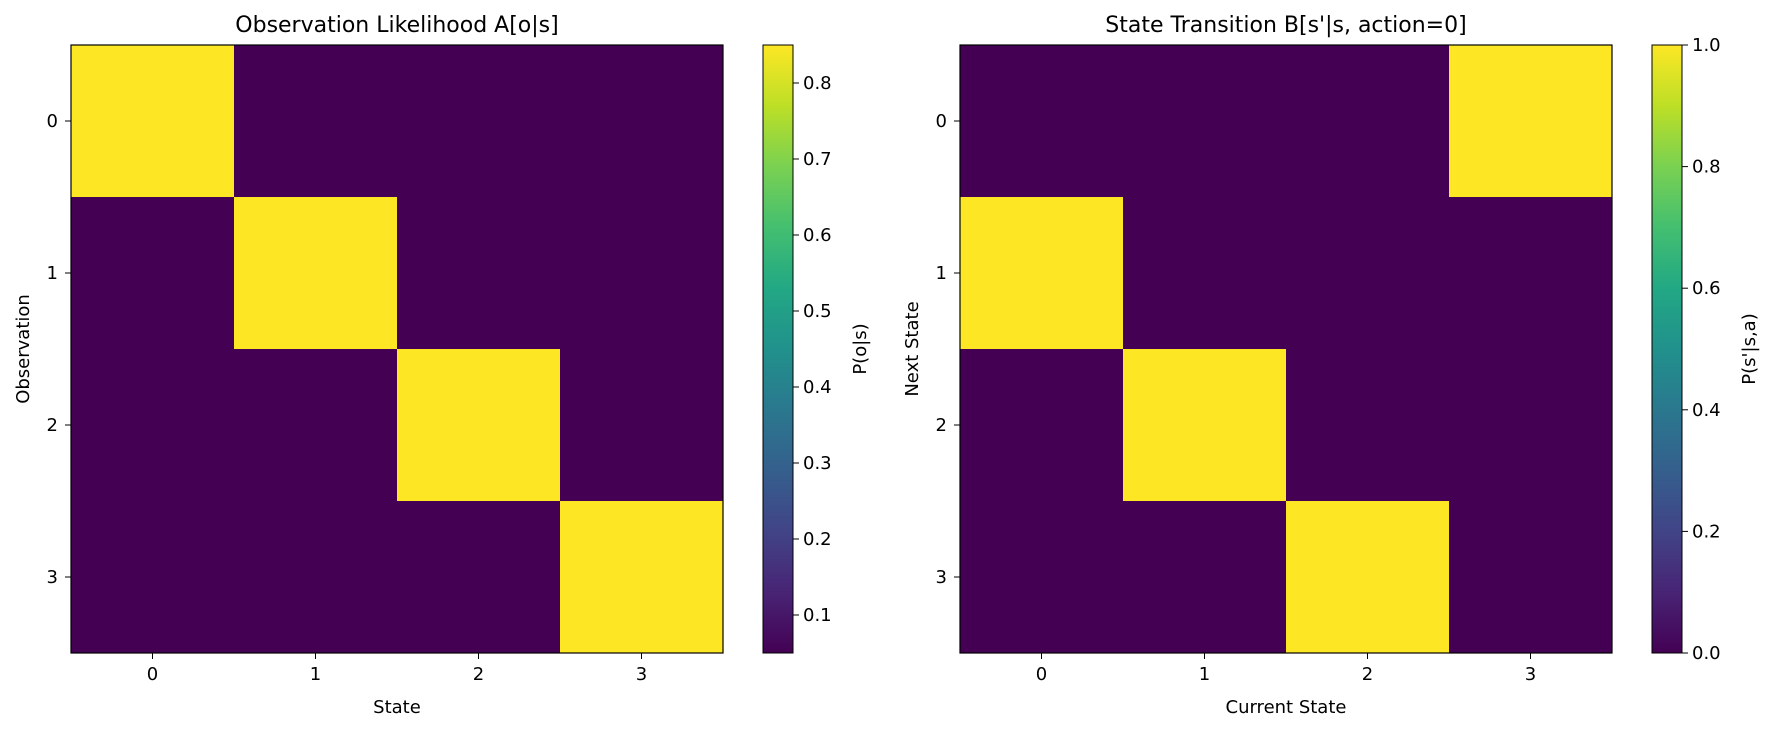 This screenshot has height=730, width=1770. What do you see at coordinates (1286, 707) in the screenshot?
I see `x-axis-label: Current State` at bounding box center [1286, 707].